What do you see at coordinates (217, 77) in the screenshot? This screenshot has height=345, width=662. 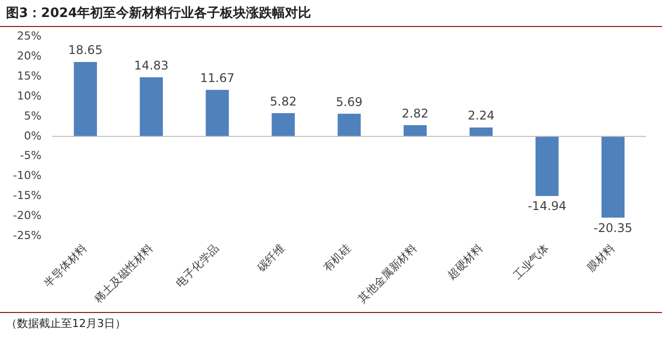 I see `data-label: 11.67` at bounding box center [217, 77].